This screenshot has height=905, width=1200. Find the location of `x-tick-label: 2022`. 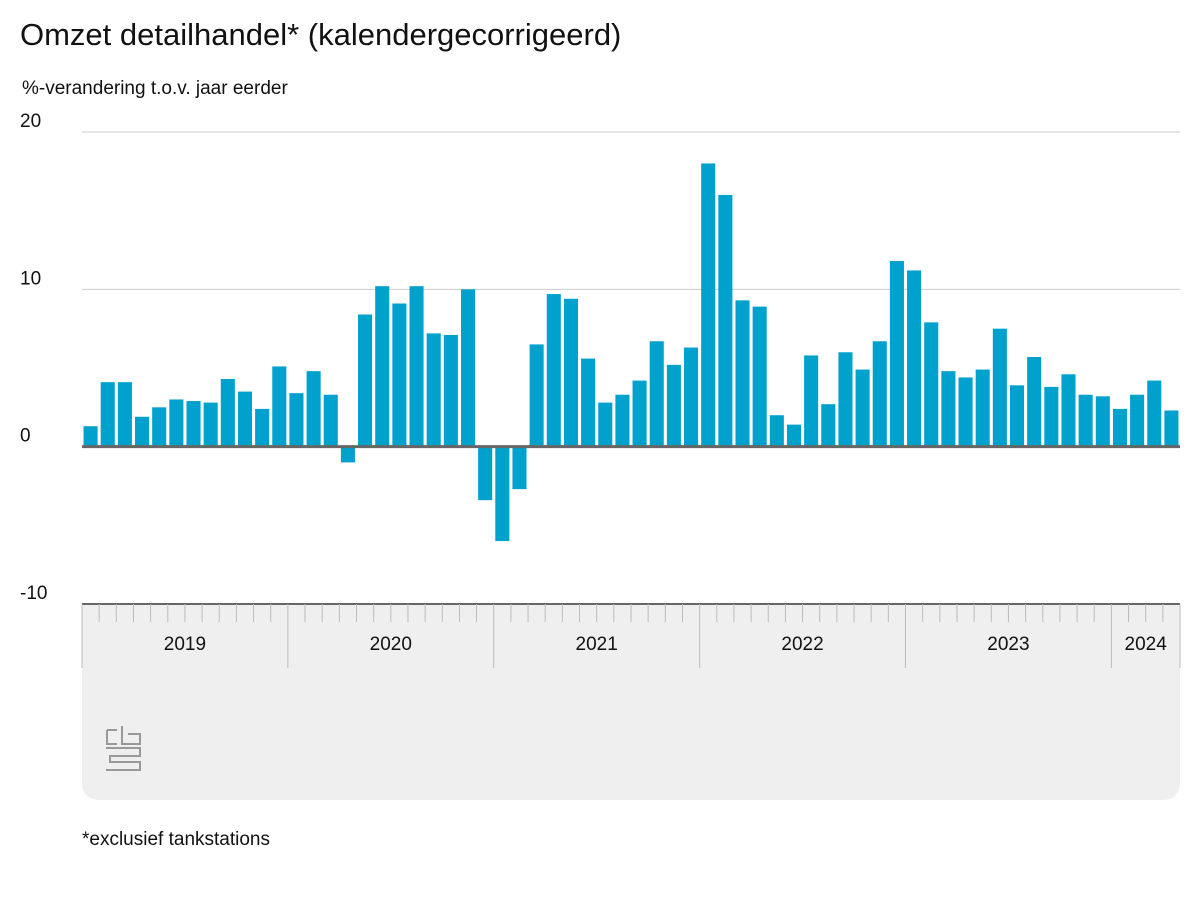

x-tick-label: 2022 is located at coordinates (802, 644).